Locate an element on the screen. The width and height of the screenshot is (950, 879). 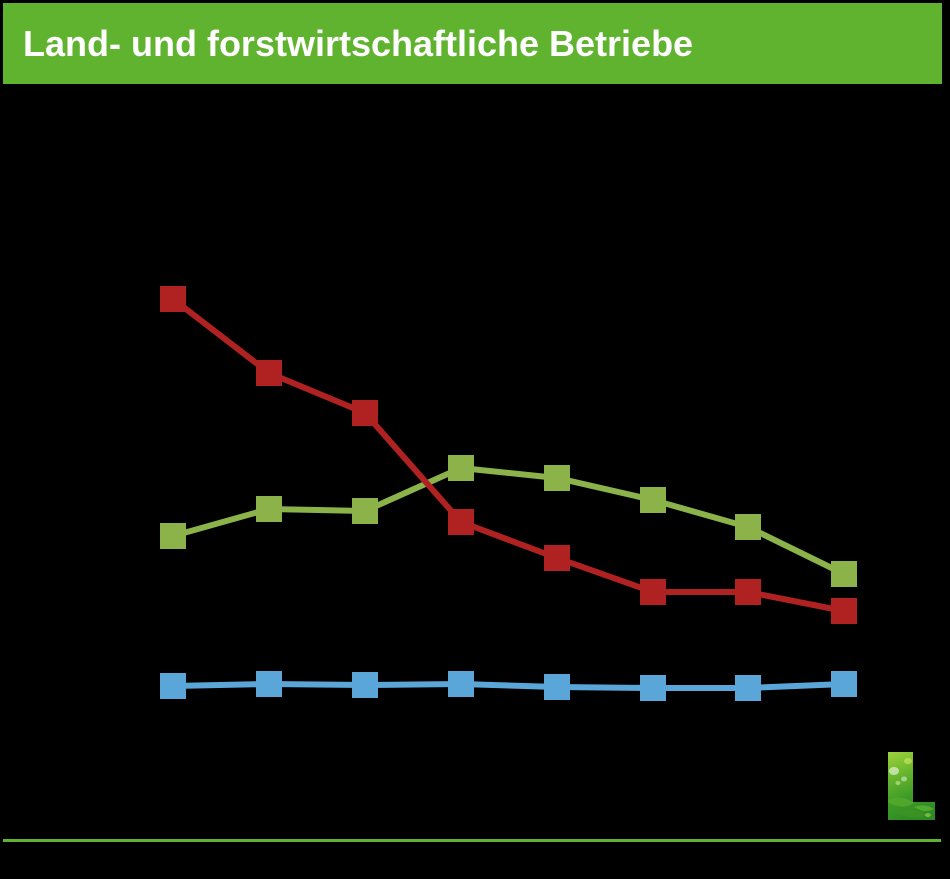
leaf-letter-logo is located at coordinates (911, 786).